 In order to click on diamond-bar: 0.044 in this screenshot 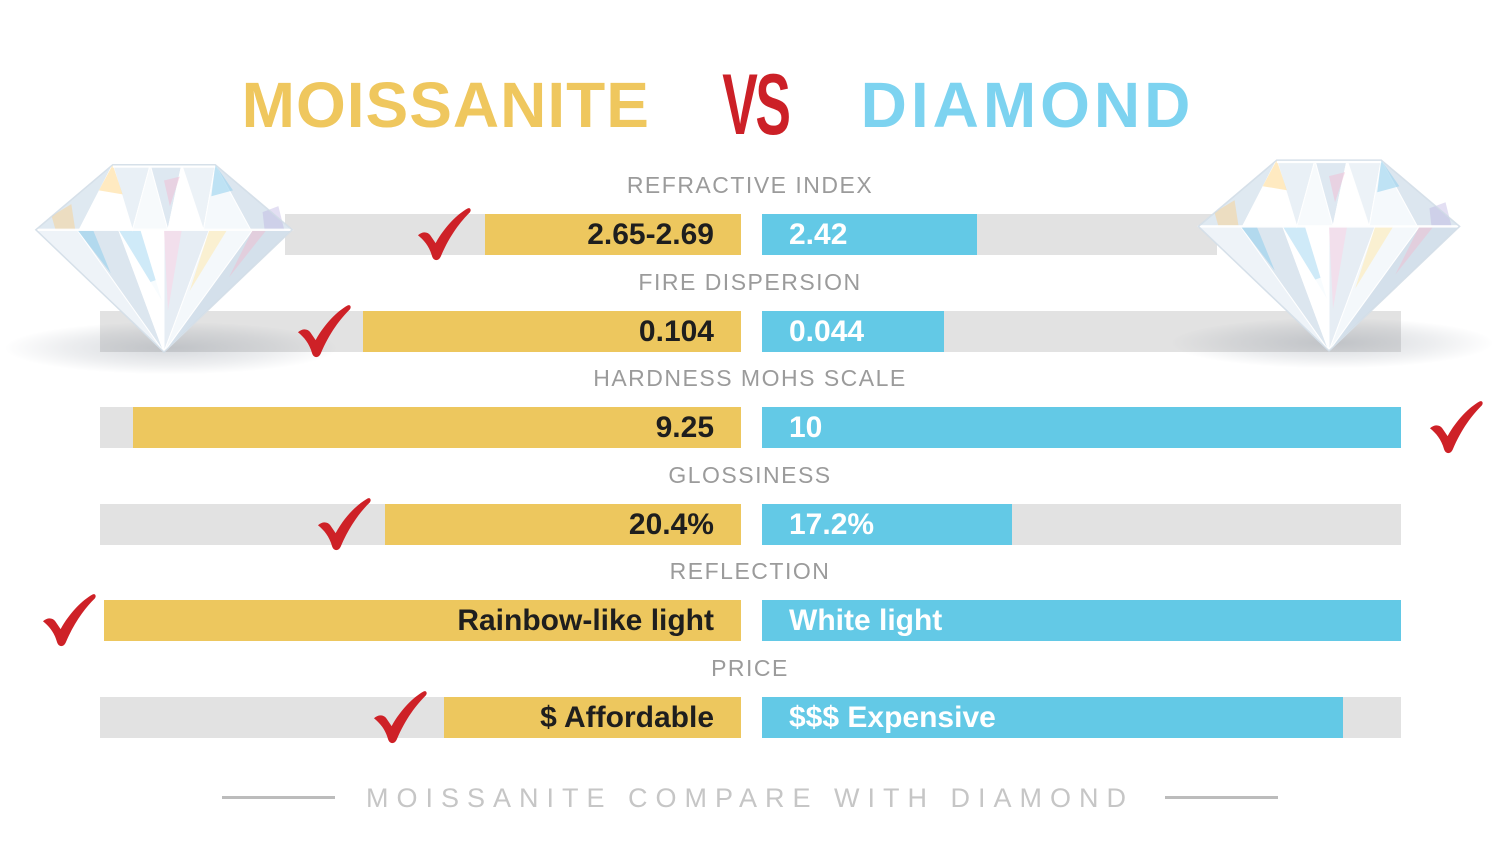, I will do `click(853, 331)`.